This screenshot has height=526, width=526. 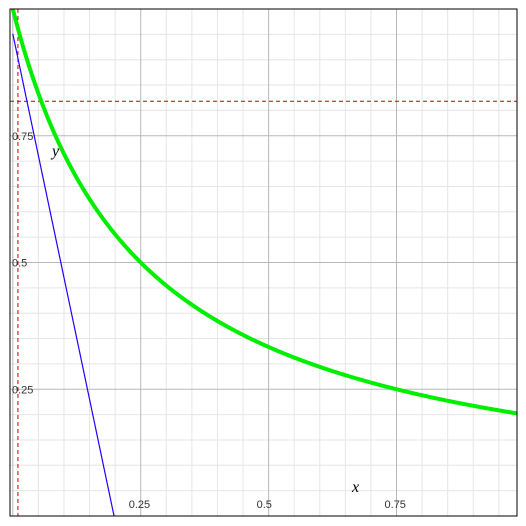 I want to click on x-tick-label: 0.5, so click(x=264, y=505).